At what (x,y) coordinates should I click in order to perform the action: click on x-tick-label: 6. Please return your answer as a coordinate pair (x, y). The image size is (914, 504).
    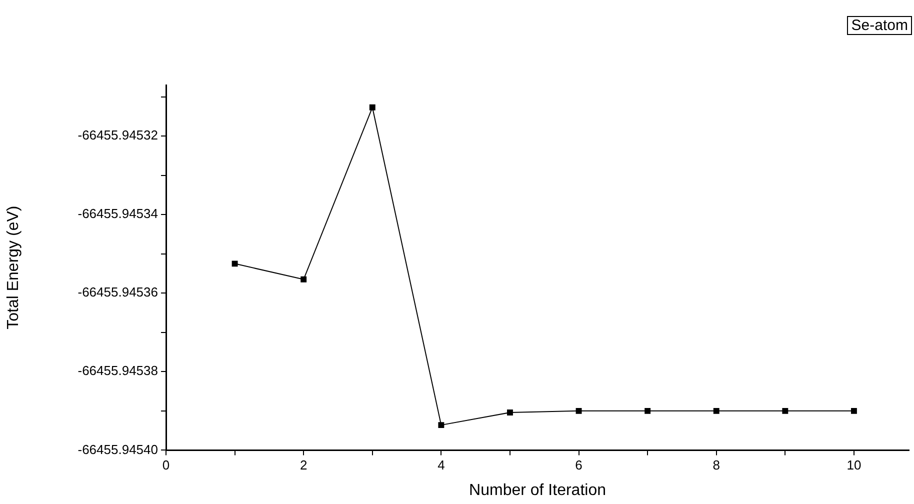
    Looking at the image, I should click on (578, 465).